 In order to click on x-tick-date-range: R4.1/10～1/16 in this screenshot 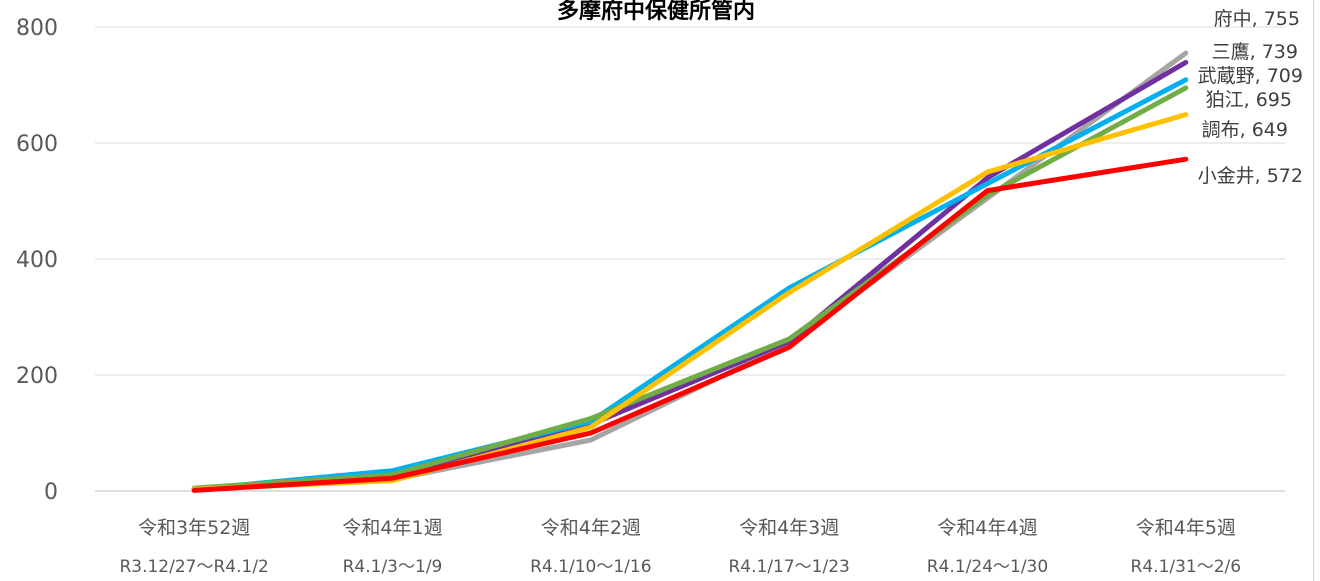, I will do `click(590, 567)`.